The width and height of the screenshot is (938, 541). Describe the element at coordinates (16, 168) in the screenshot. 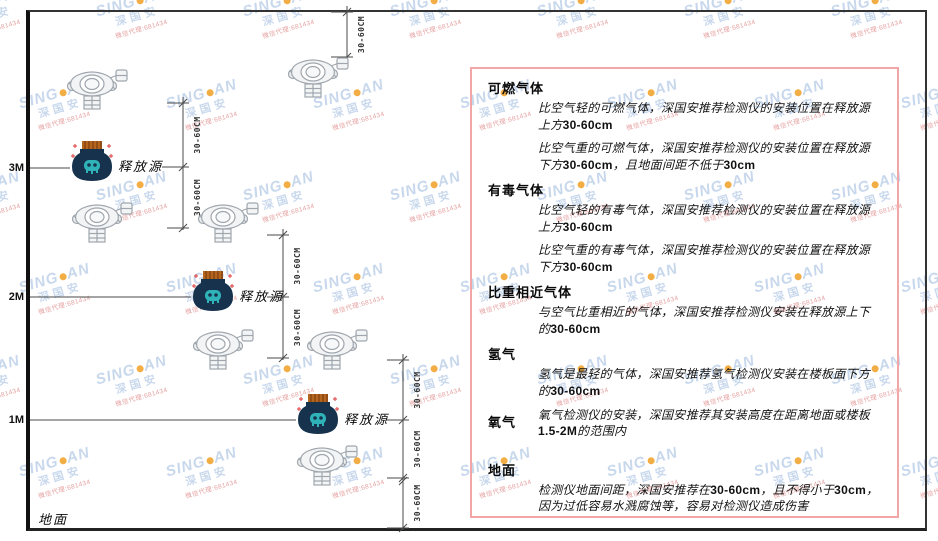

I see `height-label: 3M` at that location.